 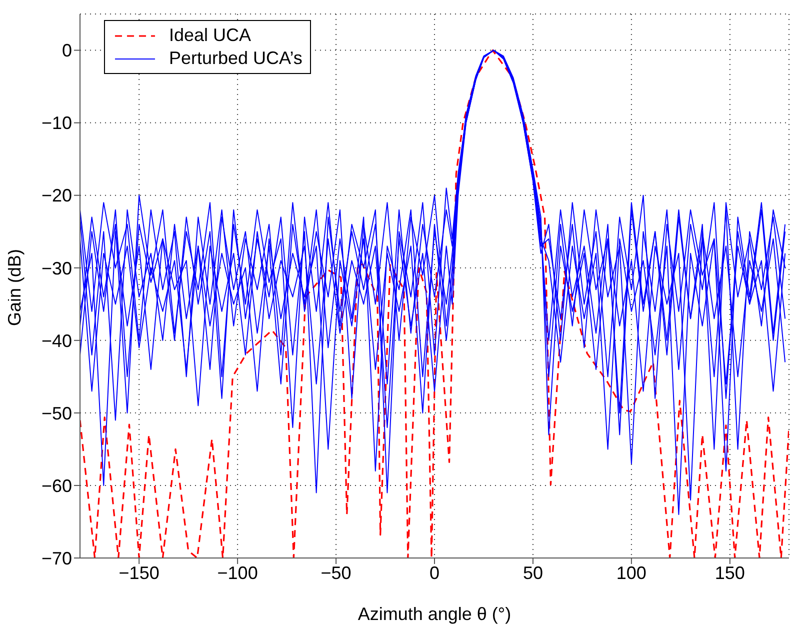 What do you see at coordinates (56, 558) in the screenshot?
I see `y-tick-label: −70` at bounding box center [56, 558].